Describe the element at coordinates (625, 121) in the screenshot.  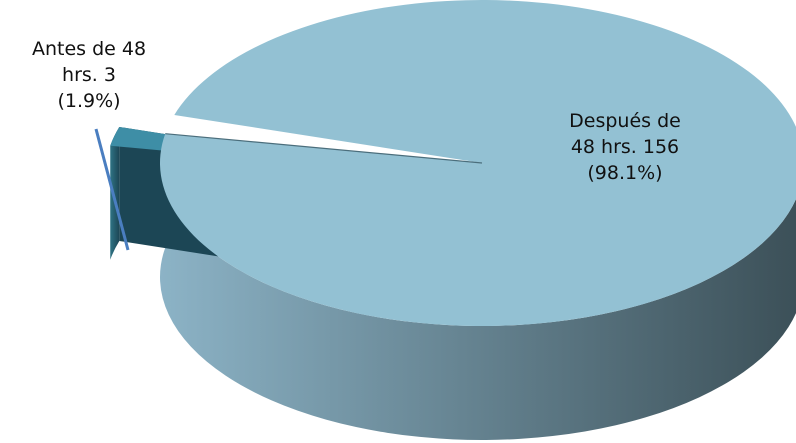
I see `slice-label-after-48h-line-1: Después de` at that location.